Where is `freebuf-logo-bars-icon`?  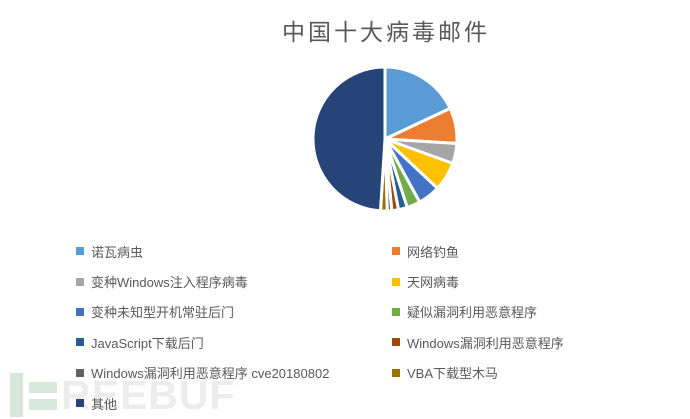 freebuf-logo-bars-icon is located at coordinates (16, 395).